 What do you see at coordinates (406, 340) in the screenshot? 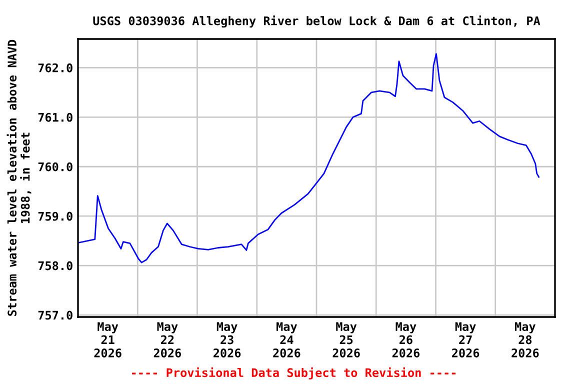
I see `x-tick-label: May 26 2026` at bounding box center [406, 340].